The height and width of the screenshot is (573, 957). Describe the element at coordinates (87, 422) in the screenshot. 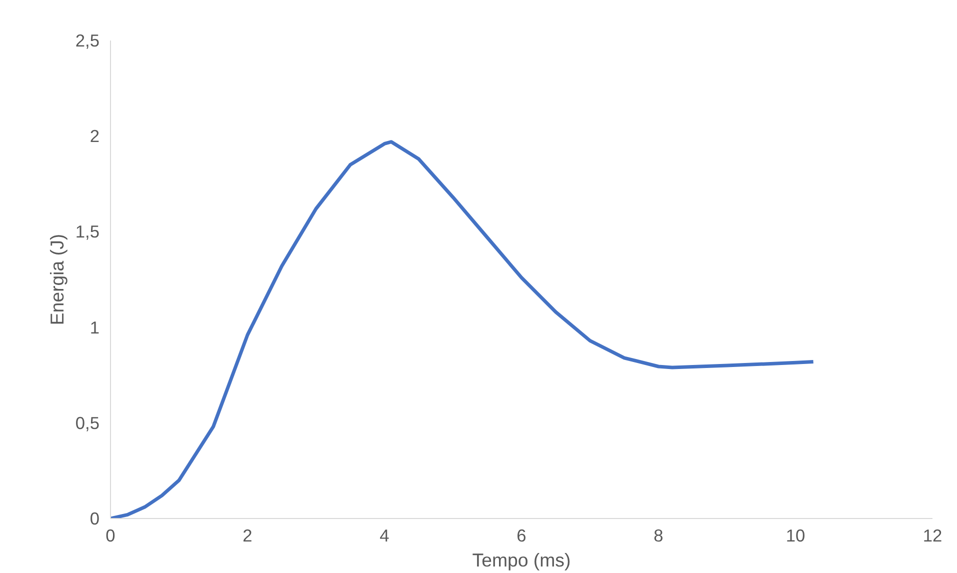

I see `y-tick-label: 0,5` at that location.